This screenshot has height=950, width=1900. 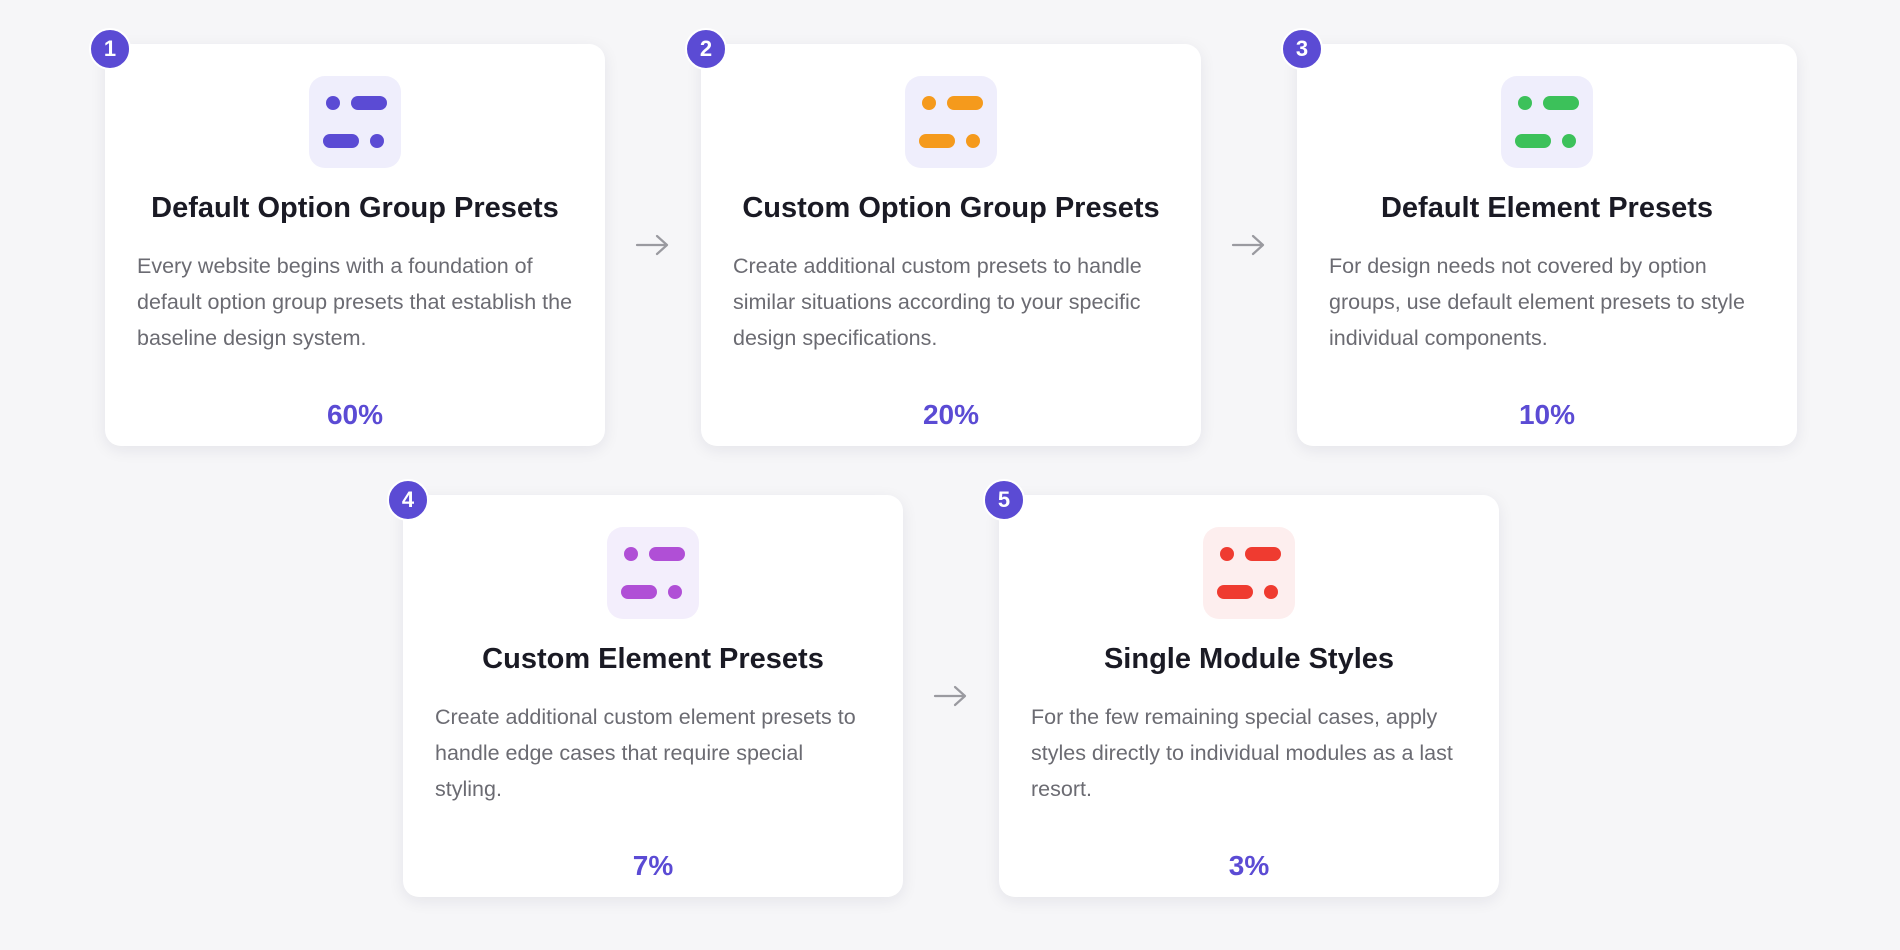 What do you see at coordinates (653, 659) in the screenshot?
I see `card-title: Custom Element Presets` at bounding box center [653, 659].